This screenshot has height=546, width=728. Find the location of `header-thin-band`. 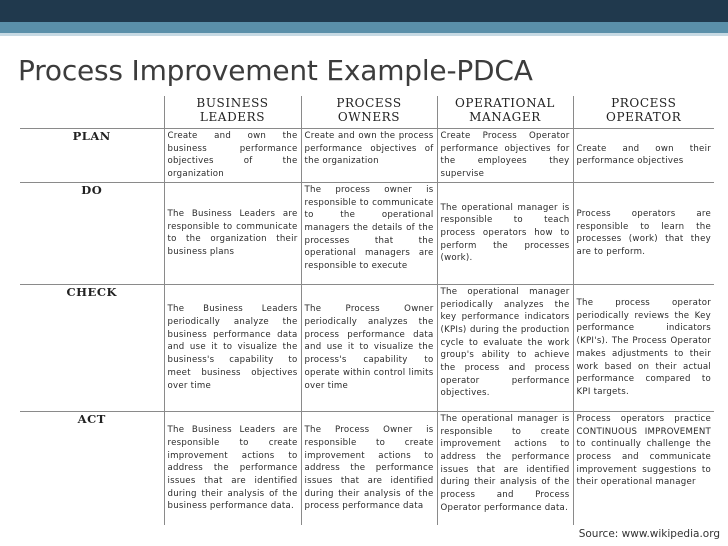

header-thin-band is located at coordinates (364, 34).